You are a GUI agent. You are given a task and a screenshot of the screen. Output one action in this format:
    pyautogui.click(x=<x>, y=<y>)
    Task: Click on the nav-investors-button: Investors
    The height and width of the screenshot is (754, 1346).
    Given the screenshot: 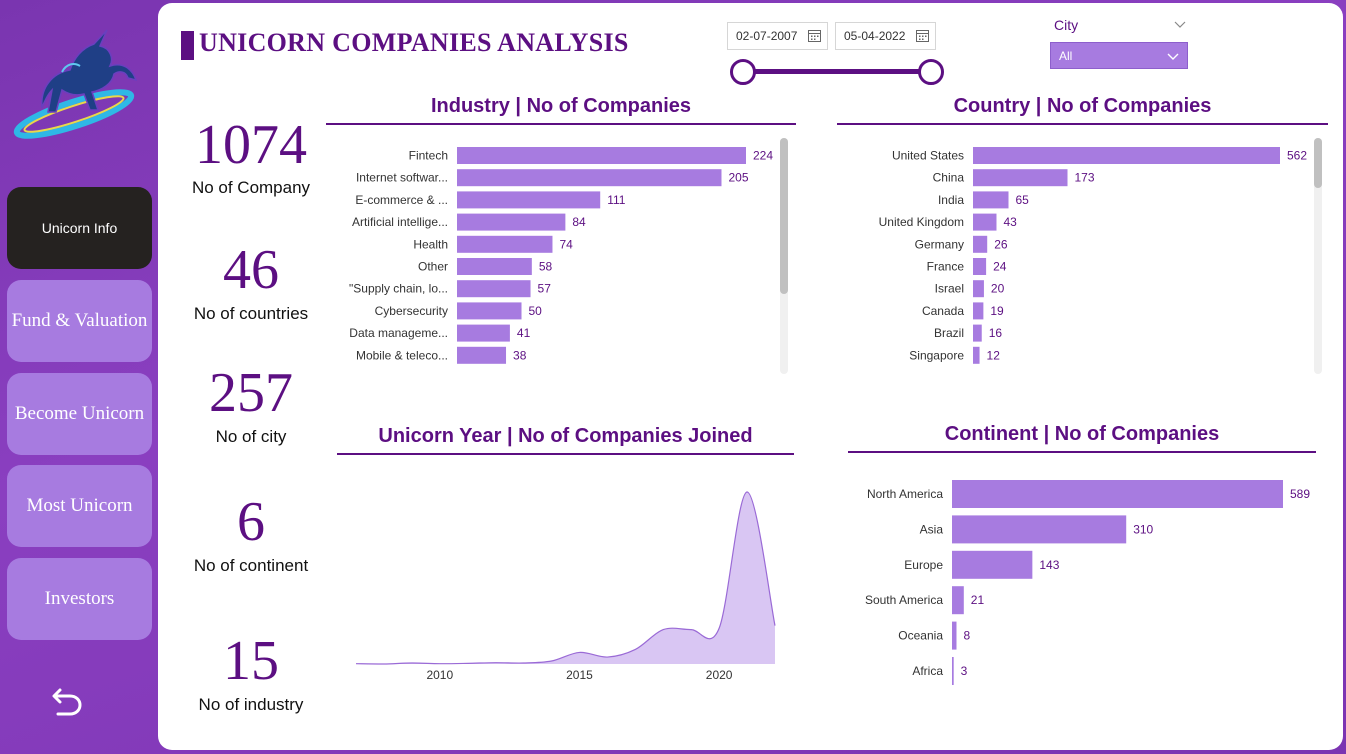 What is the action you would take?
    pyautogui.click(x=79, y=599)
    